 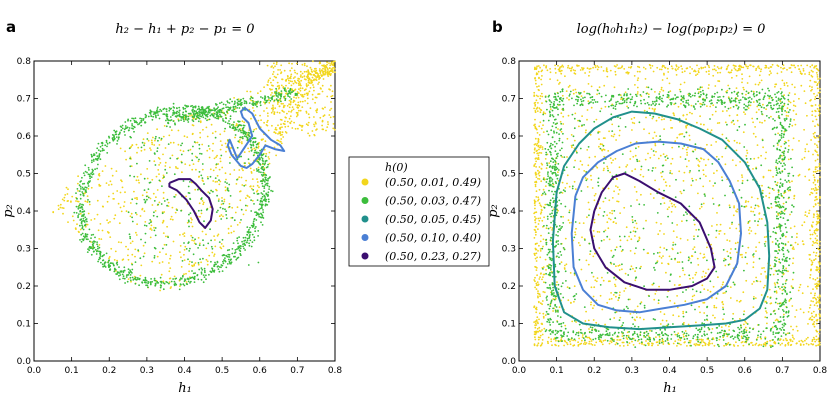 What do you see at coordinates (260, 371) in the screenshot?
I see `x-tick-label: 0.6` at bounding box center [260, 371].